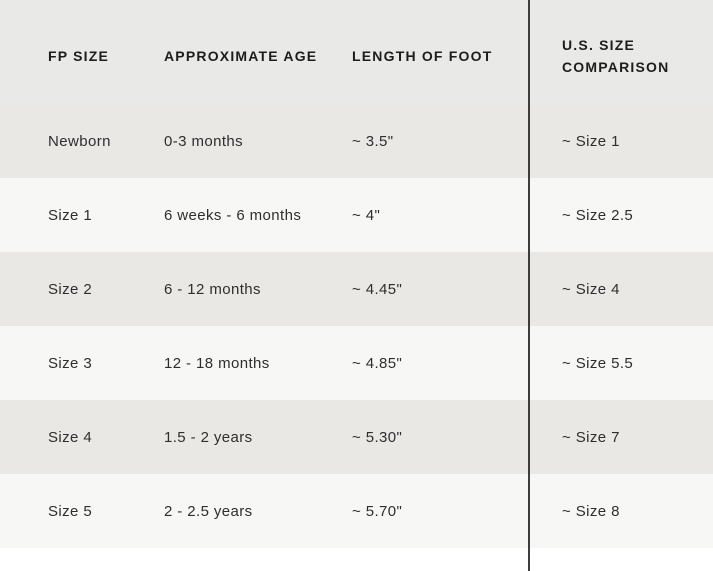  What do you see at coordinates (208, 437) in the screenshot?
I see `cell-age: 1.5 - 2 years` at bounding box center [208, 437].